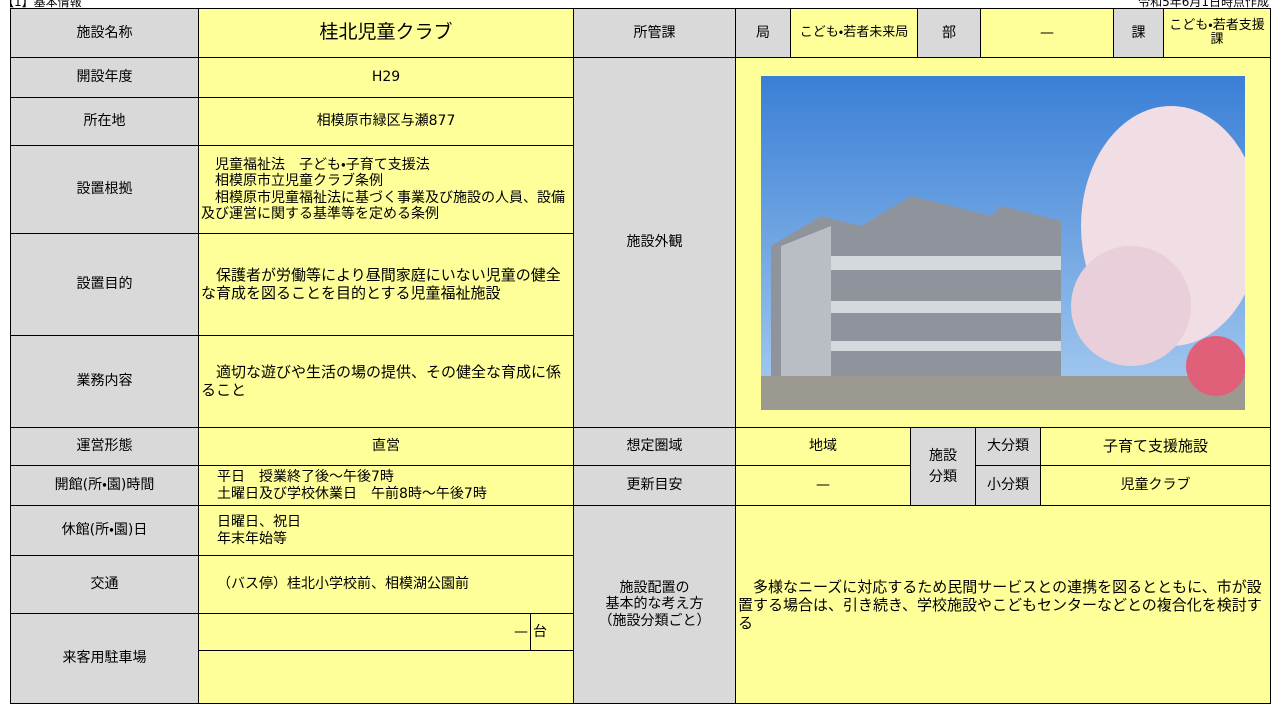 Image resolution: width=1271 pixels, height=704 pixels. Describe the element at coordinates (654, 604) in the screenshot. I see `label: 施設配置の 基本的な考え方 （施設分類ごと）` at that location.